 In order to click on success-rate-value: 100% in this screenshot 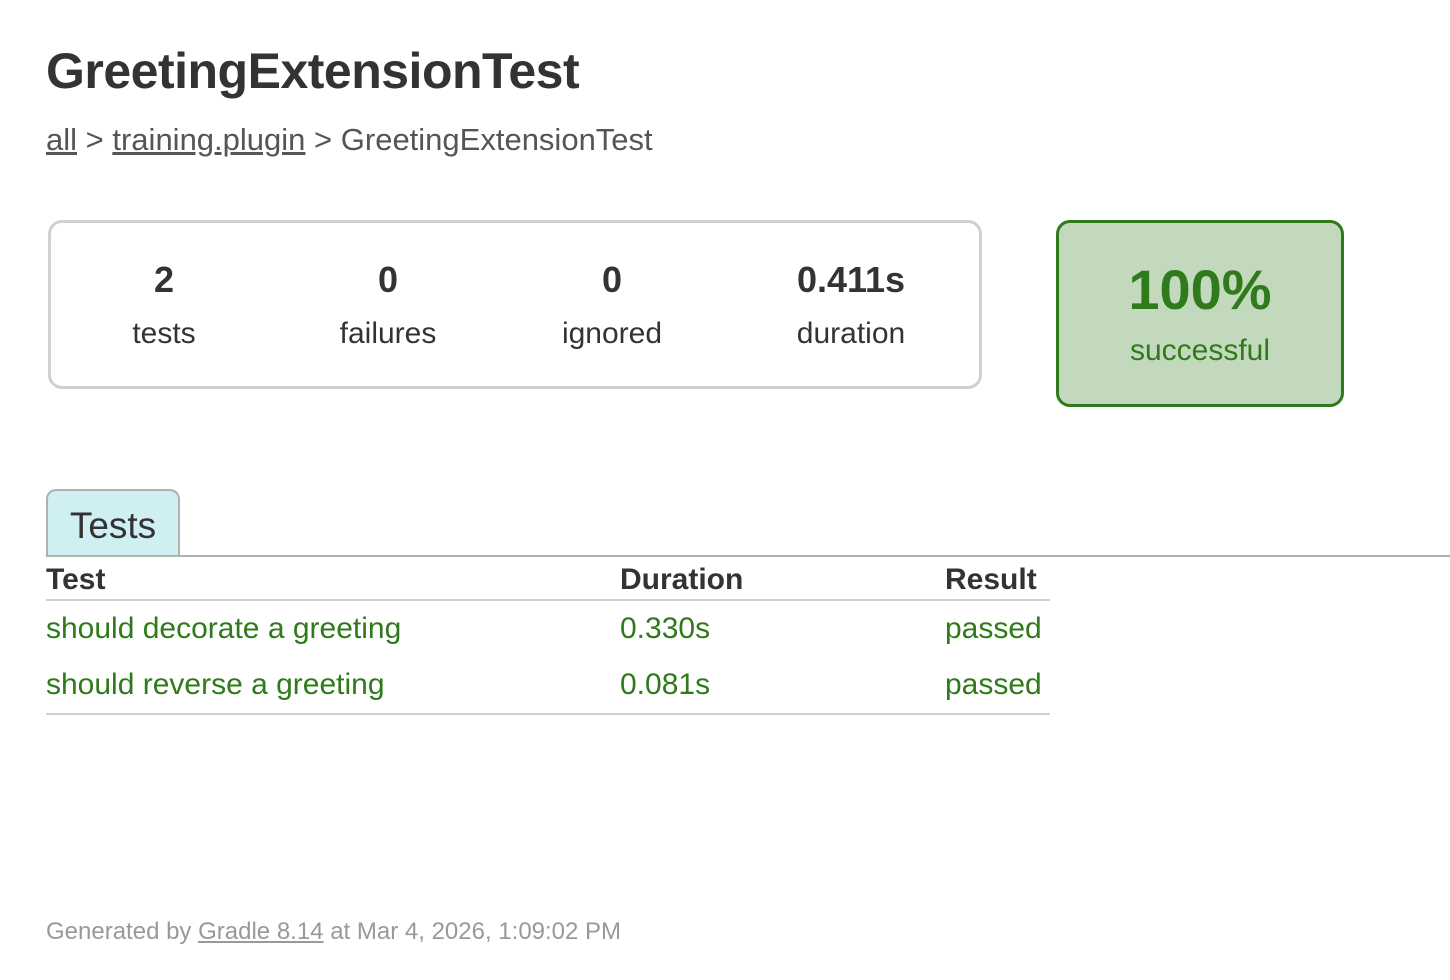, I will do `click(1200, 289)`.